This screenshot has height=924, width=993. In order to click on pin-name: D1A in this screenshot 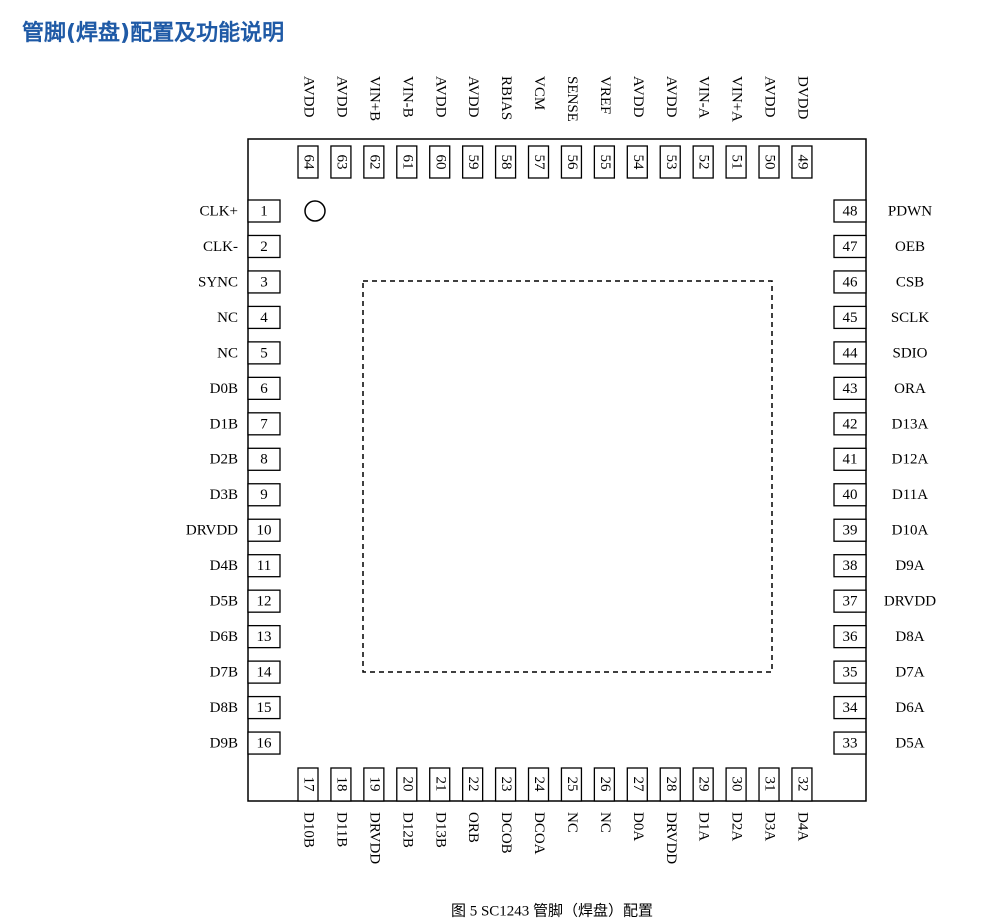, I will do `click(704, 826)`.